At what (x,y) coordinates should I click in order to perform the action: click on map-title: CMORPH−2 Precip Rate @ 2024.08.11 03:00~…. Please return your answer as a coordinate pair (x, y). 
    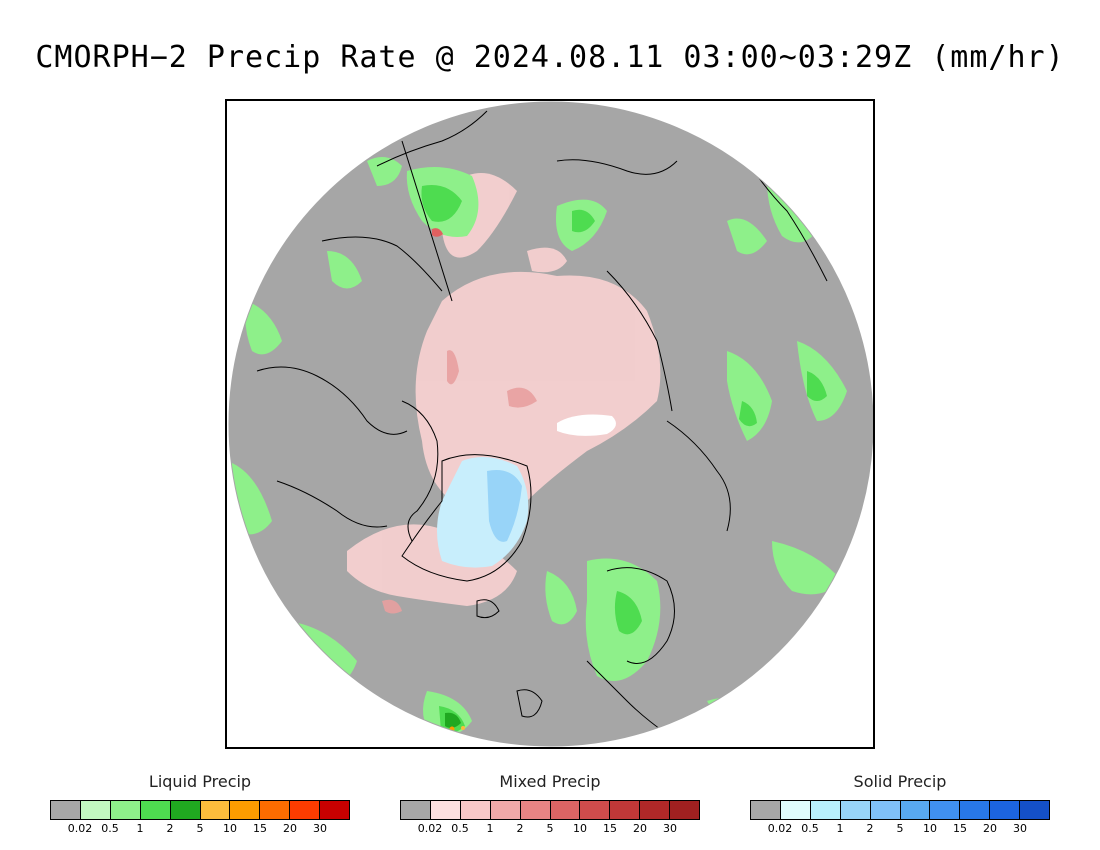
    Looking at the image, I should click on (550, 57).